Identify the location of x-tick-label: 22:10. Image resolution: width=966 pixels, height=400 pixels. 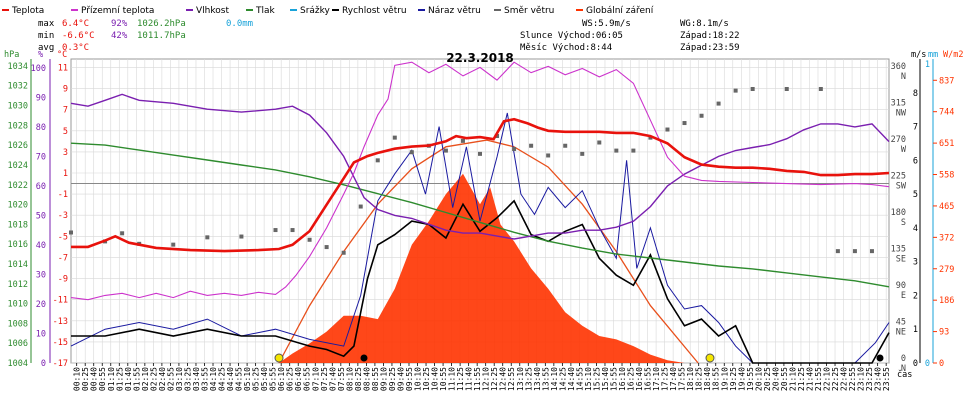
(827, 379).